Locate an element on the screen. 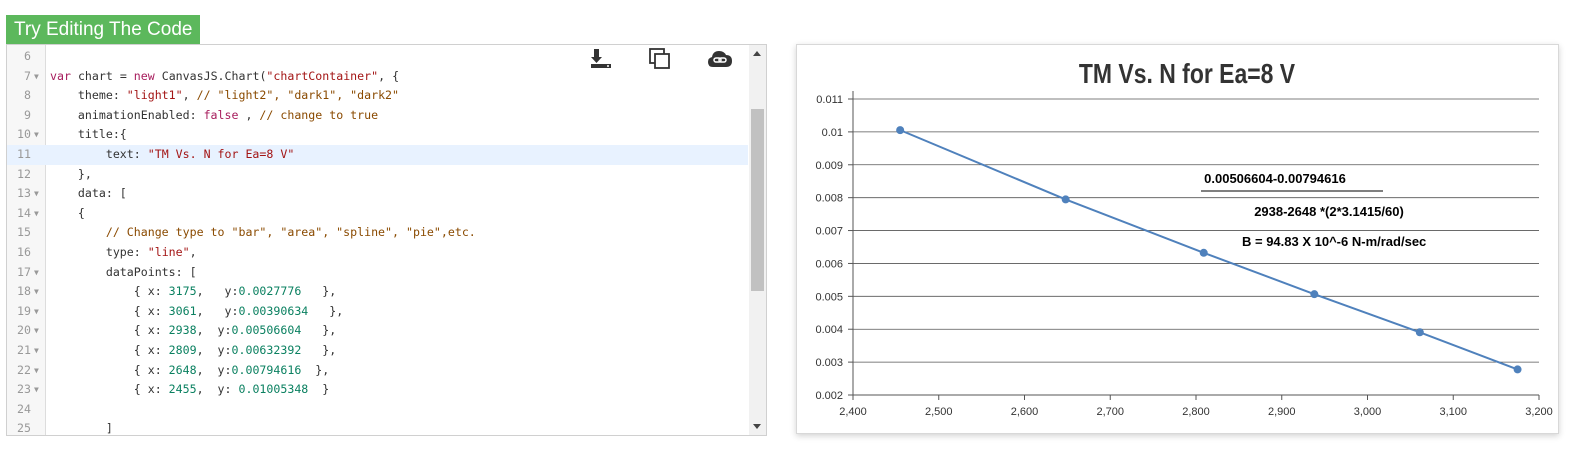  code-line: 20 ▼ { x: 2938, y:0.00506604 }, is located at coordinates (377, 331).